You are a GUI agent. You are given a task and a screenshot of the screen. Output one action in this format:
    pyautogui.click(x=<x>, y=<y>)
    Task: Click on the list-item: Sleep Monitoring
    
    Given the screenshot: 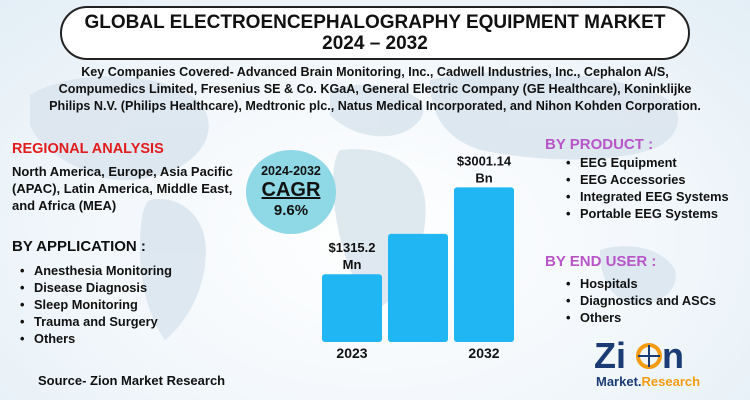 What is the action you would take?
    pyautogui.click(x=94, y=304)
    